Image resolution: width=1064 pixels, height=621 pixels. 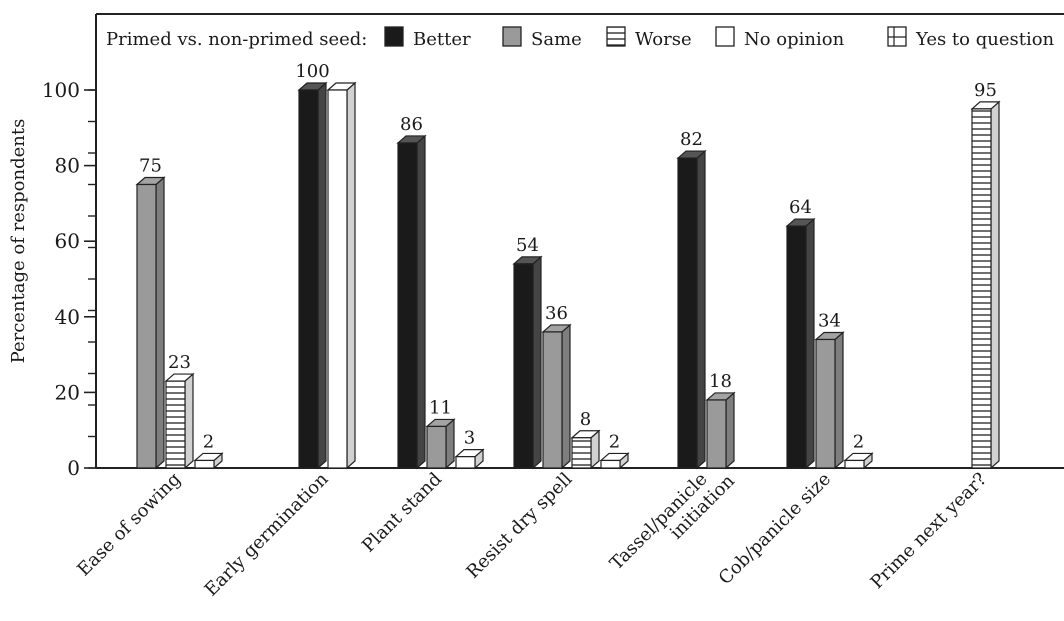 I want to click on y-tick-label: 0, so click(x=73, y=468).